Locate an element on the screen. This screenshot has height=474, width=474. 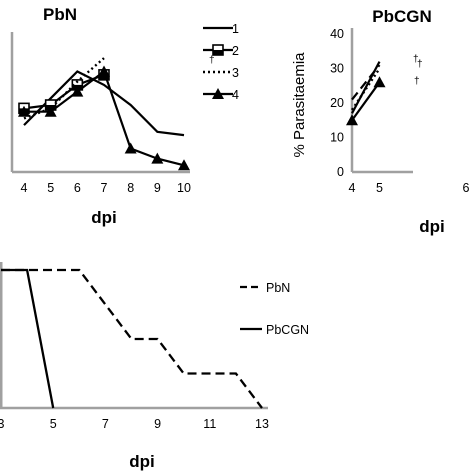
survival-x-tick-3: 9 is located at coordinates (157, 424).